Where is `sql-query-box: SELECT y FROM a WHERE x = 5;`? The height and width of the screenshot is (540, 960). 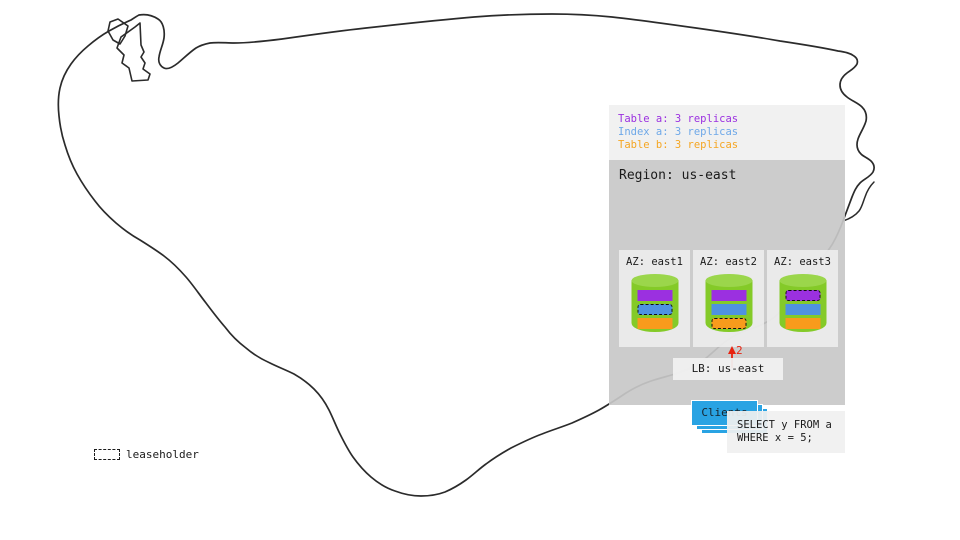 sql-query-box: SELECT y FROM a WHERE x = 5; is located at coordinates (786, 432).